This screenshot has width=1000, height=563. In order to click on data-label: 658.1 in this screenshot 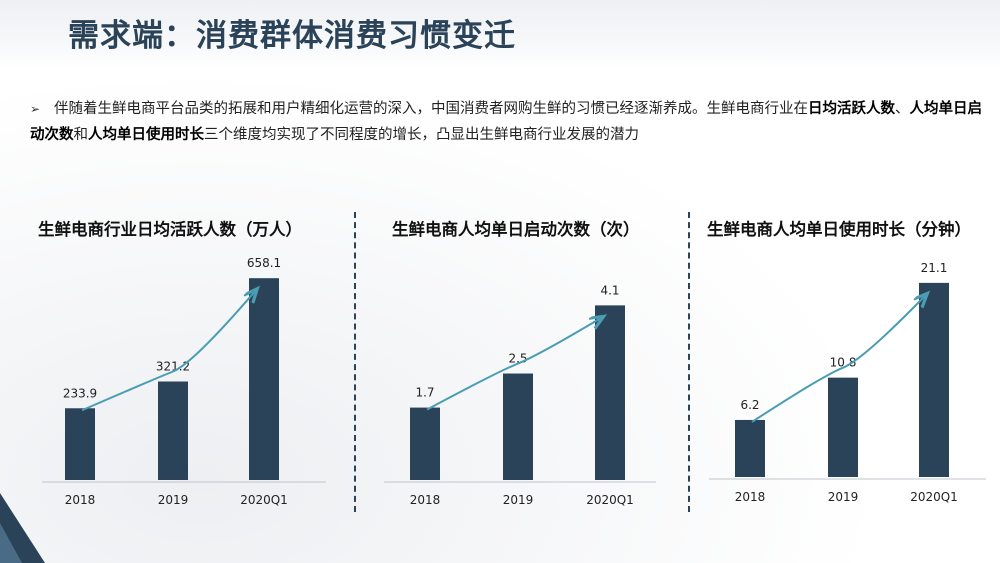, I will do `click(264, 263)`.